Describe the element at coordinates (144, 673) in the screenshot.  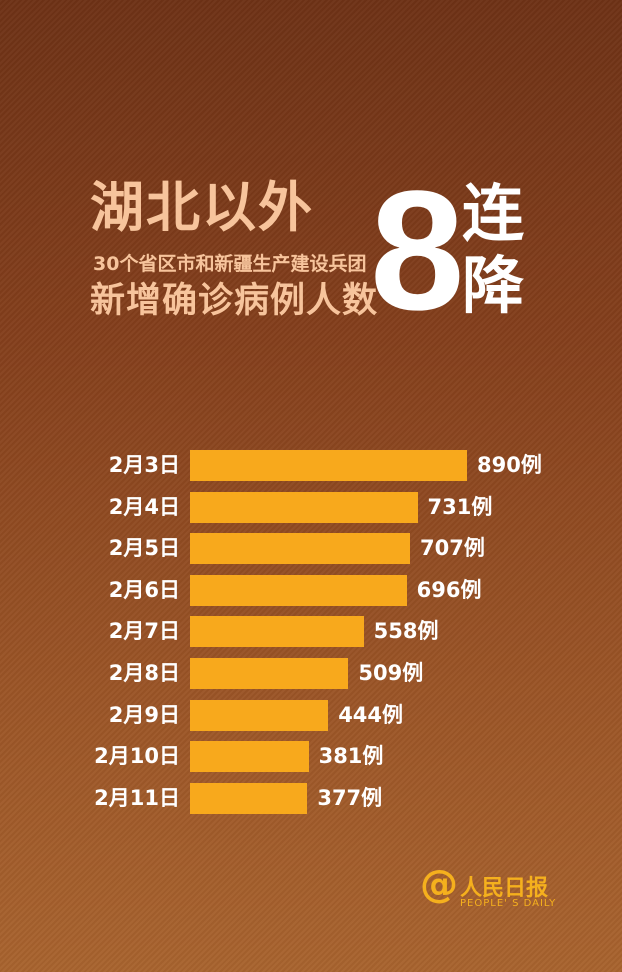
I see `category-label: 2月8日` at that location.